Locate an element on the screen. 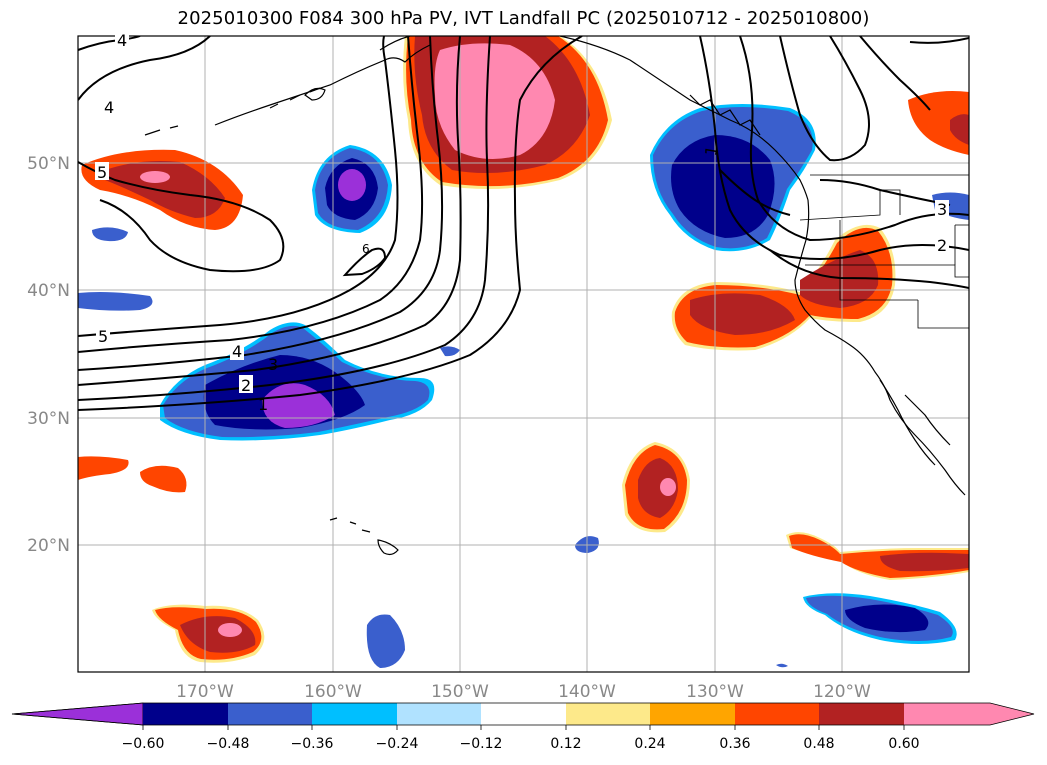 This screenshot has width=1047, height=765. colorbar-tick-label: 0.60 is located at coordinates (903, 744).